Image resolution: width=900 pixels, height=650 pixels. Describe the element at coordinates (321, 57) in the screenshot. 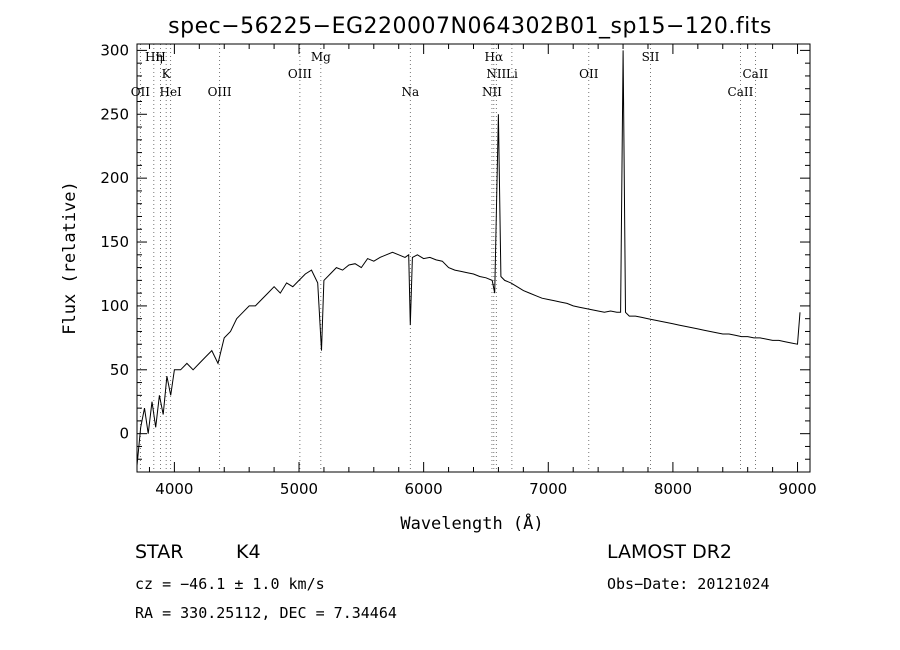

I see `spectral-line-label: Mg` at that location.